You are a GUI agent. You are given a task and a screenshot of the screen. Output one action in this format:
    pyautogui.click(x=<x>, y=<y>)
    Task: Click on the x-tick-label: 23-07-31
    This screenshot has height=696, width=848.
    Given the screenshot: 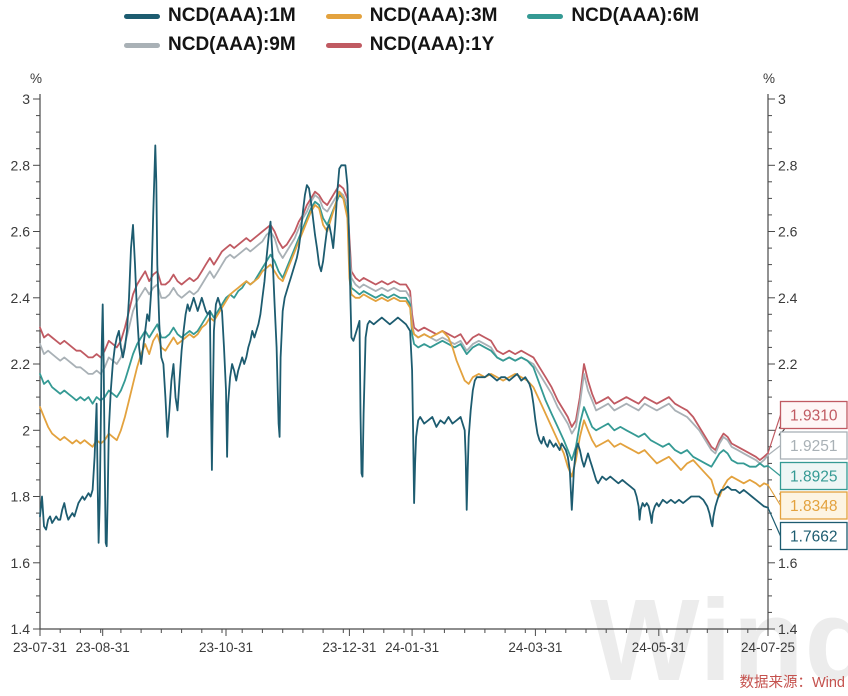 What is the action you would take?
    pyautogui.click(x=40, y=647)
    